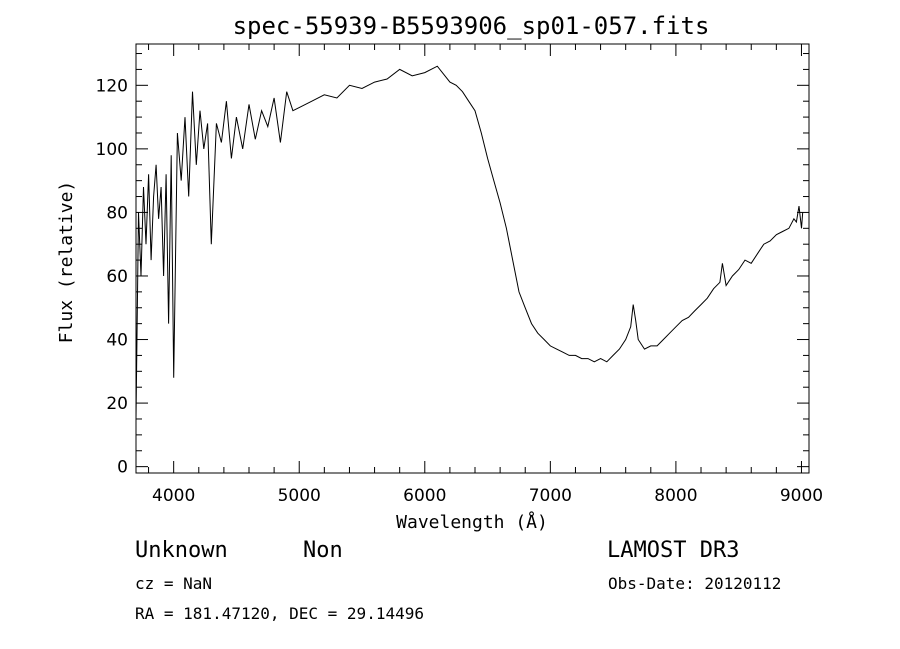  What do you see at coordinates (181, 550) in the screenshot?
I see `object-class-label: Unknown` at bounding box center [181, 550].